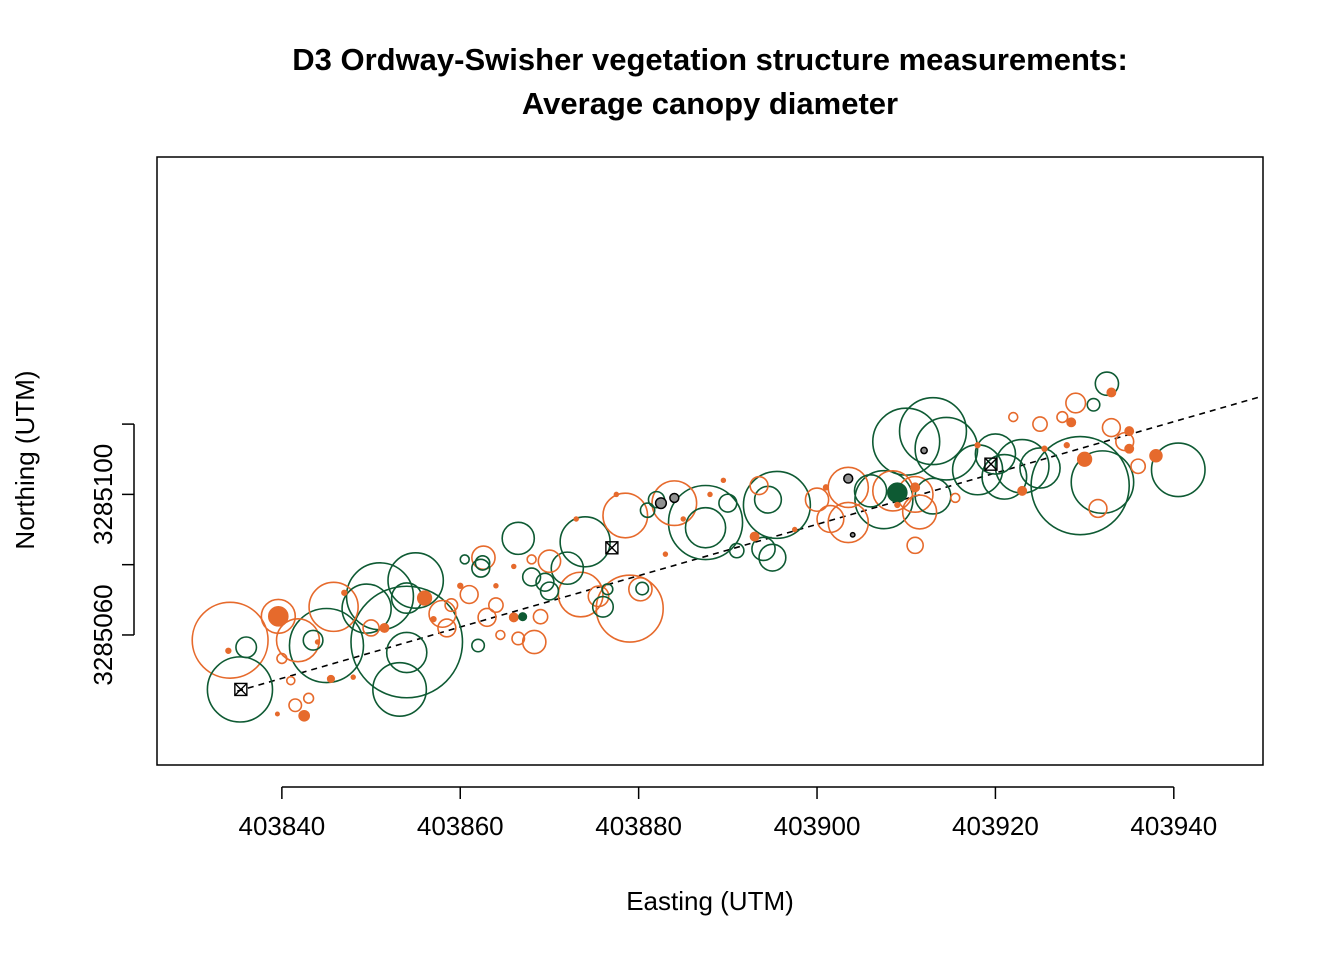 Image resolution: width=1344 pixels, height=960 pixels. I want to click on x-tick-label: 403940, so click(1173, 826).